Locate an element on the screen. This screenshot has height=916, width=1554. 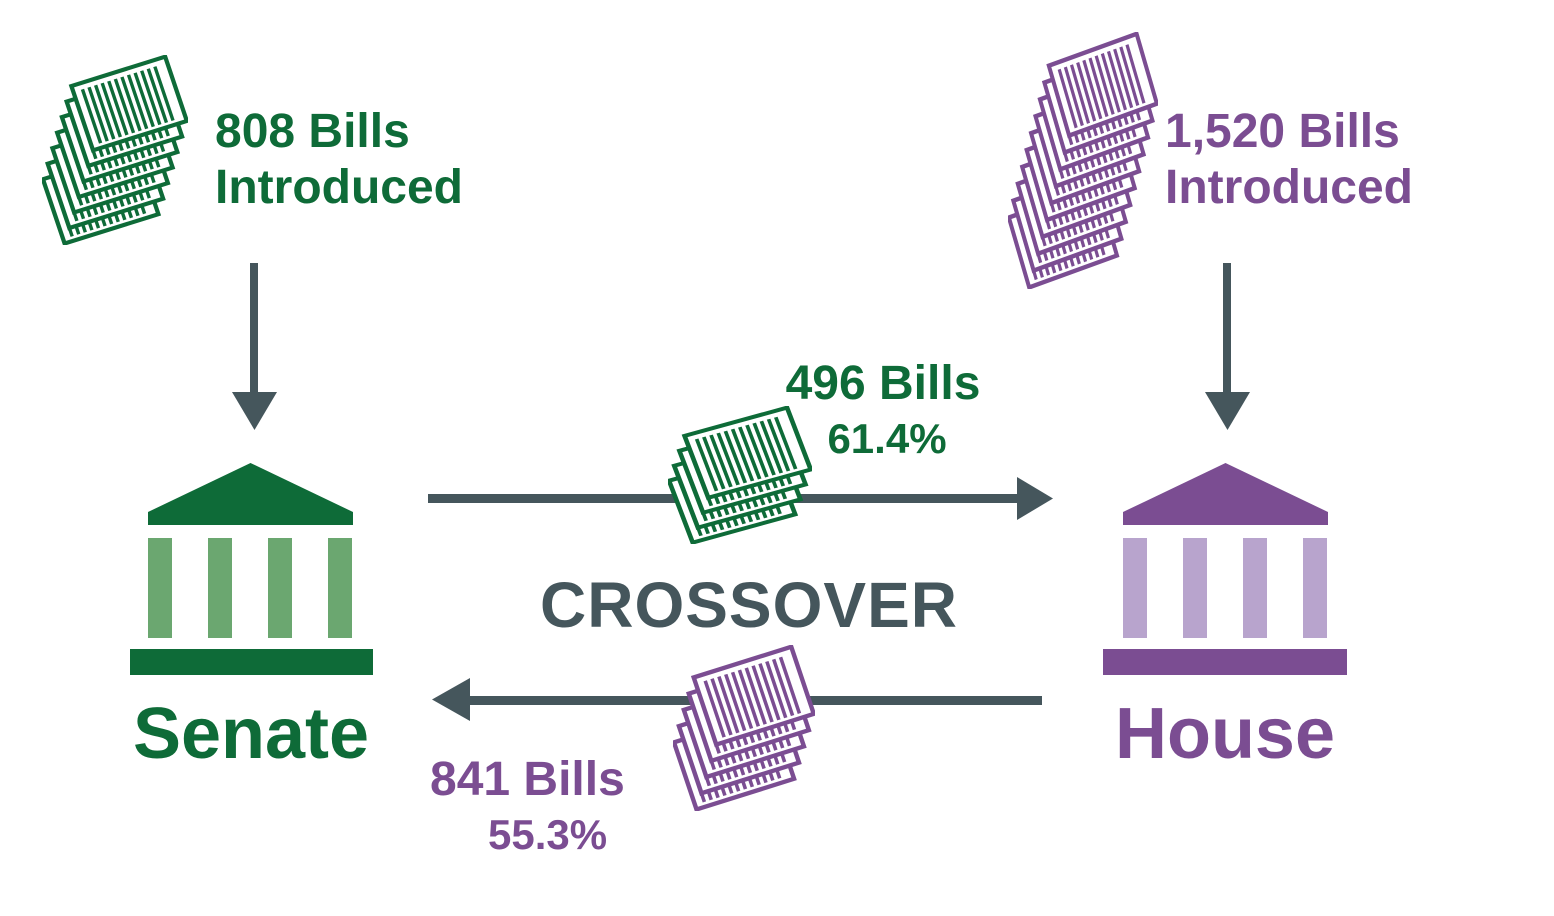
senate-to-house-bills: 496 Bills is located at coordinates (883, 383).